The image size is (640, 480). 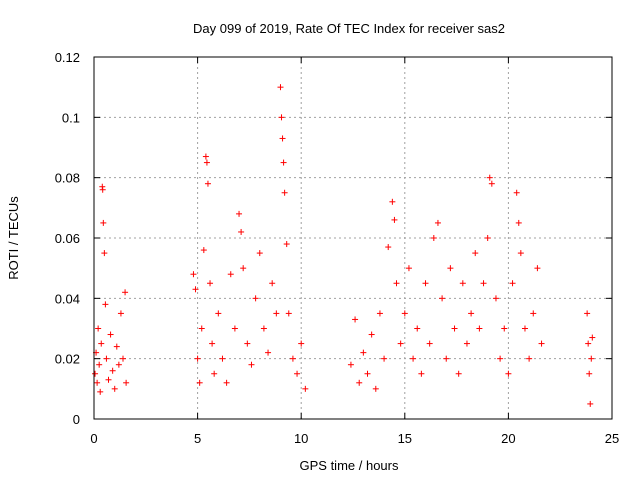 What do you see at coordinates (197, 438) in the screenshot?
I see `x-tick-label: 5` at bounding box center [197, 438].